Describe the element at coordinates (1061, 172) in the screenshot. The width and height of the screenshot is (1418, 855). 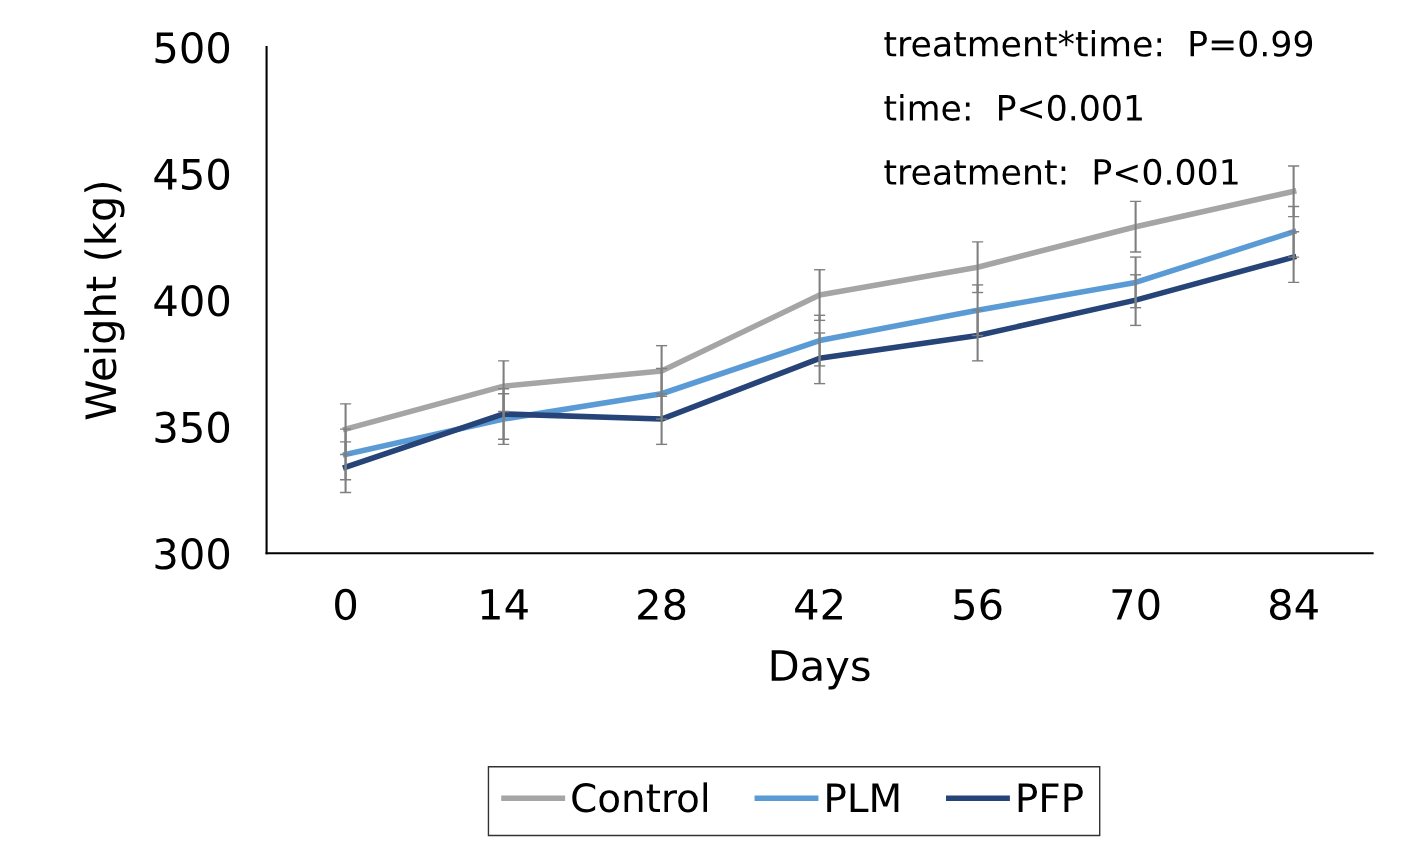
I see `annotation: treatment: P<0.001` at that location.